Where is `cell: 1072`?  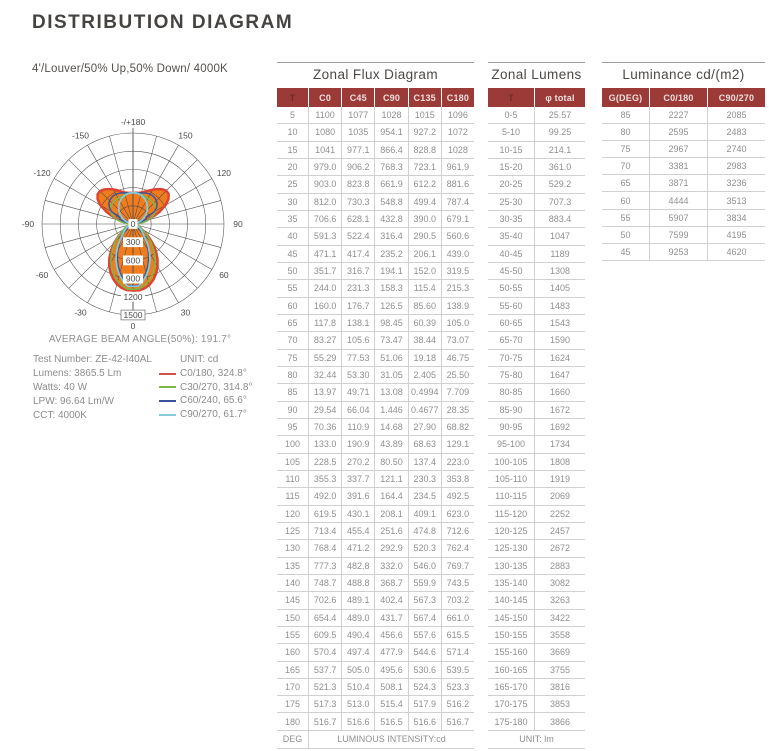
cell: 1072 is located at coordinates (457, 132).